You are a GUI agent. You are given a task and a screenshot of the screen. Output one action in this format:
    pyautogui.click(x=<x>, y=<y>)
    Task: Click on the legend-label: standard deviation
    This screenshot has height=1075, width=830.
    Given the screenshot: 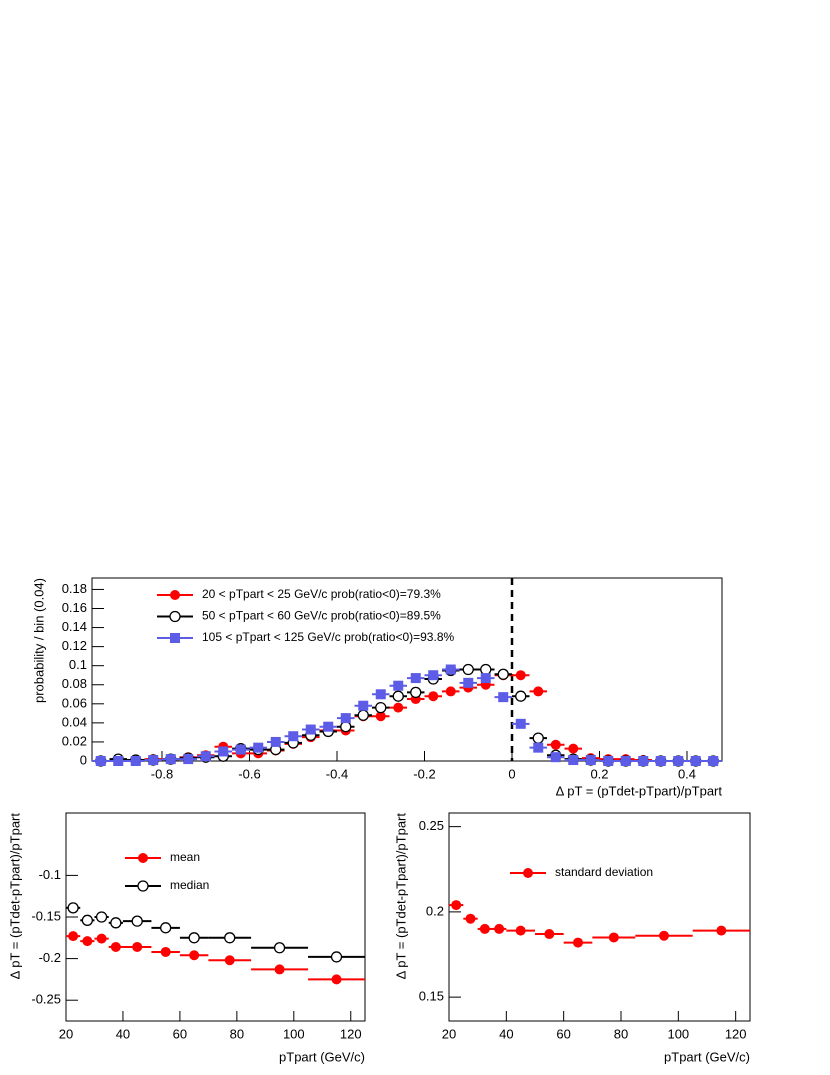 What is the action you would take?
    pyautogui.click(x=604, y=872)
    